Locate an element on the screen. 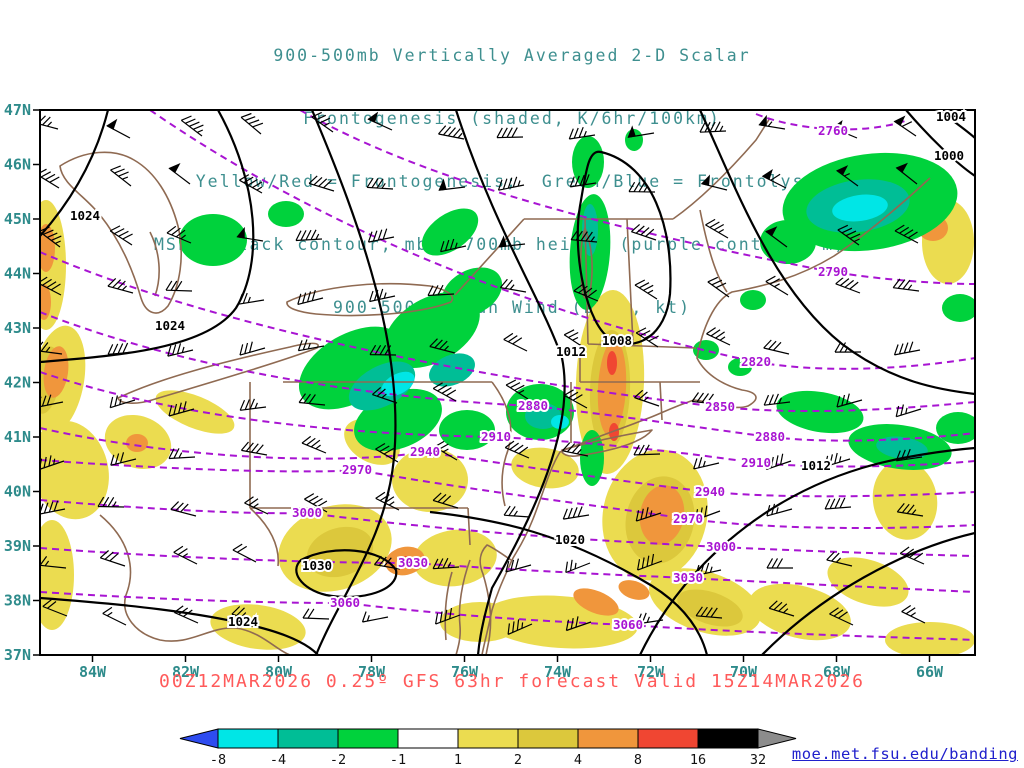 This screenshot has width=1024, height=768. height-contour-label: 2760 is located at coordinates (833, 130).